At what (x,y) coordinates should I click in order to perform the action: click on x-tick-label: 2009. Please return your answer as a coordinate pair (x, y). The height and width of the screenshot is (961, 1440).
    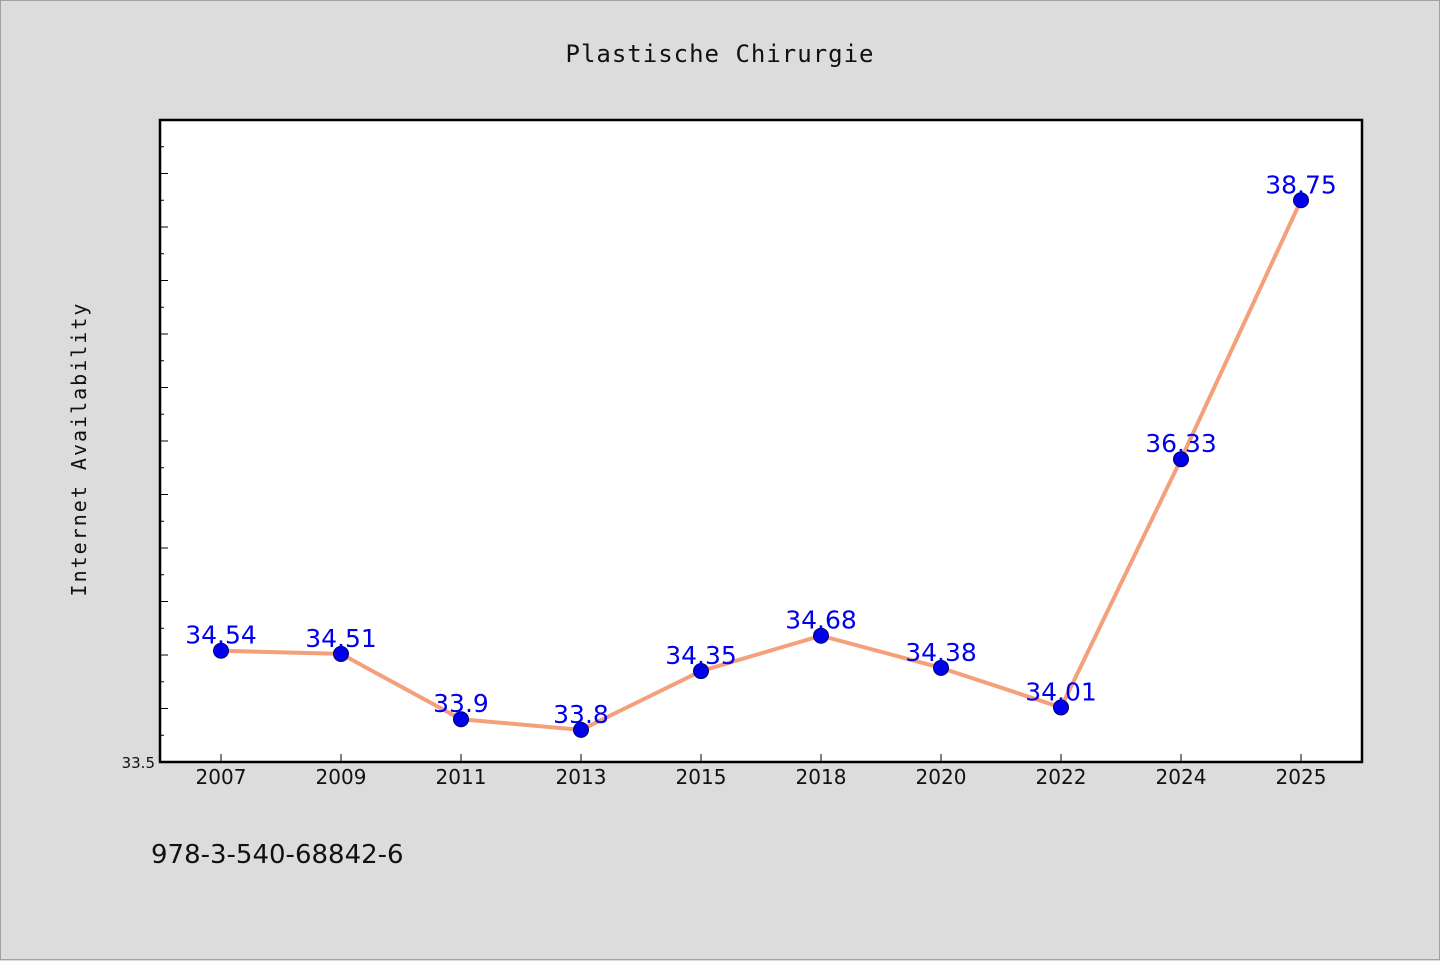
    Looking at the image, I should click on (341, 777).